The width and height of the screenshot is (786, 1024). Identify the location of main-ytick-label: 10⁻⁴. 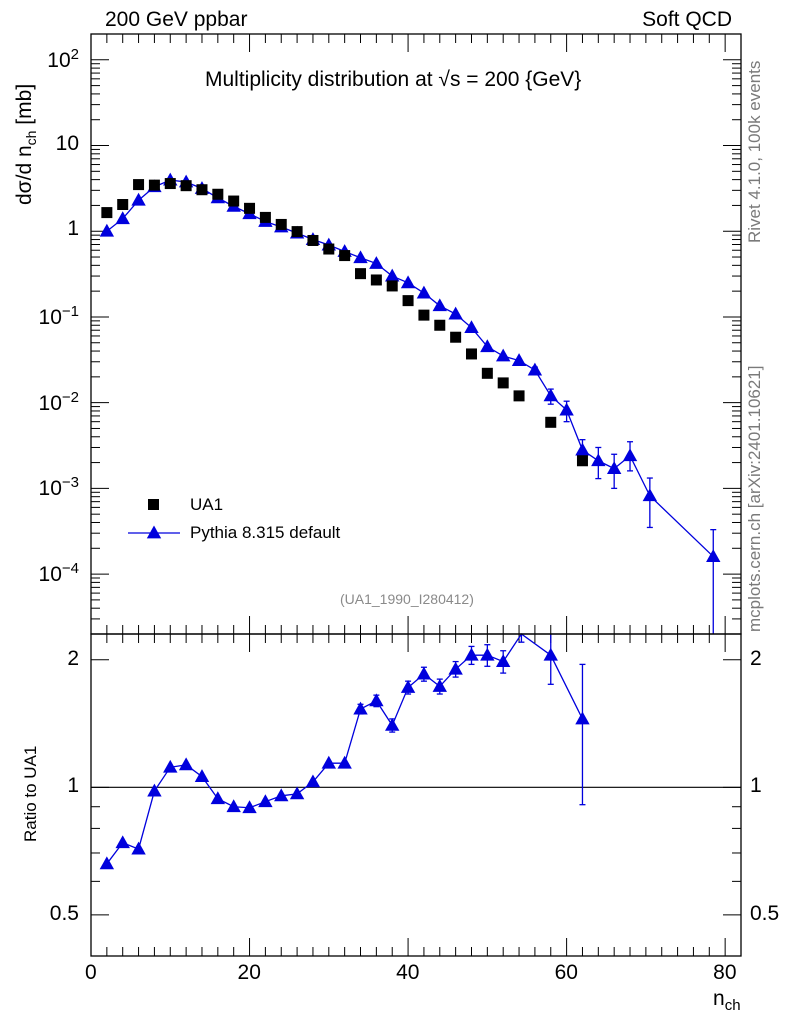
(59, 573).